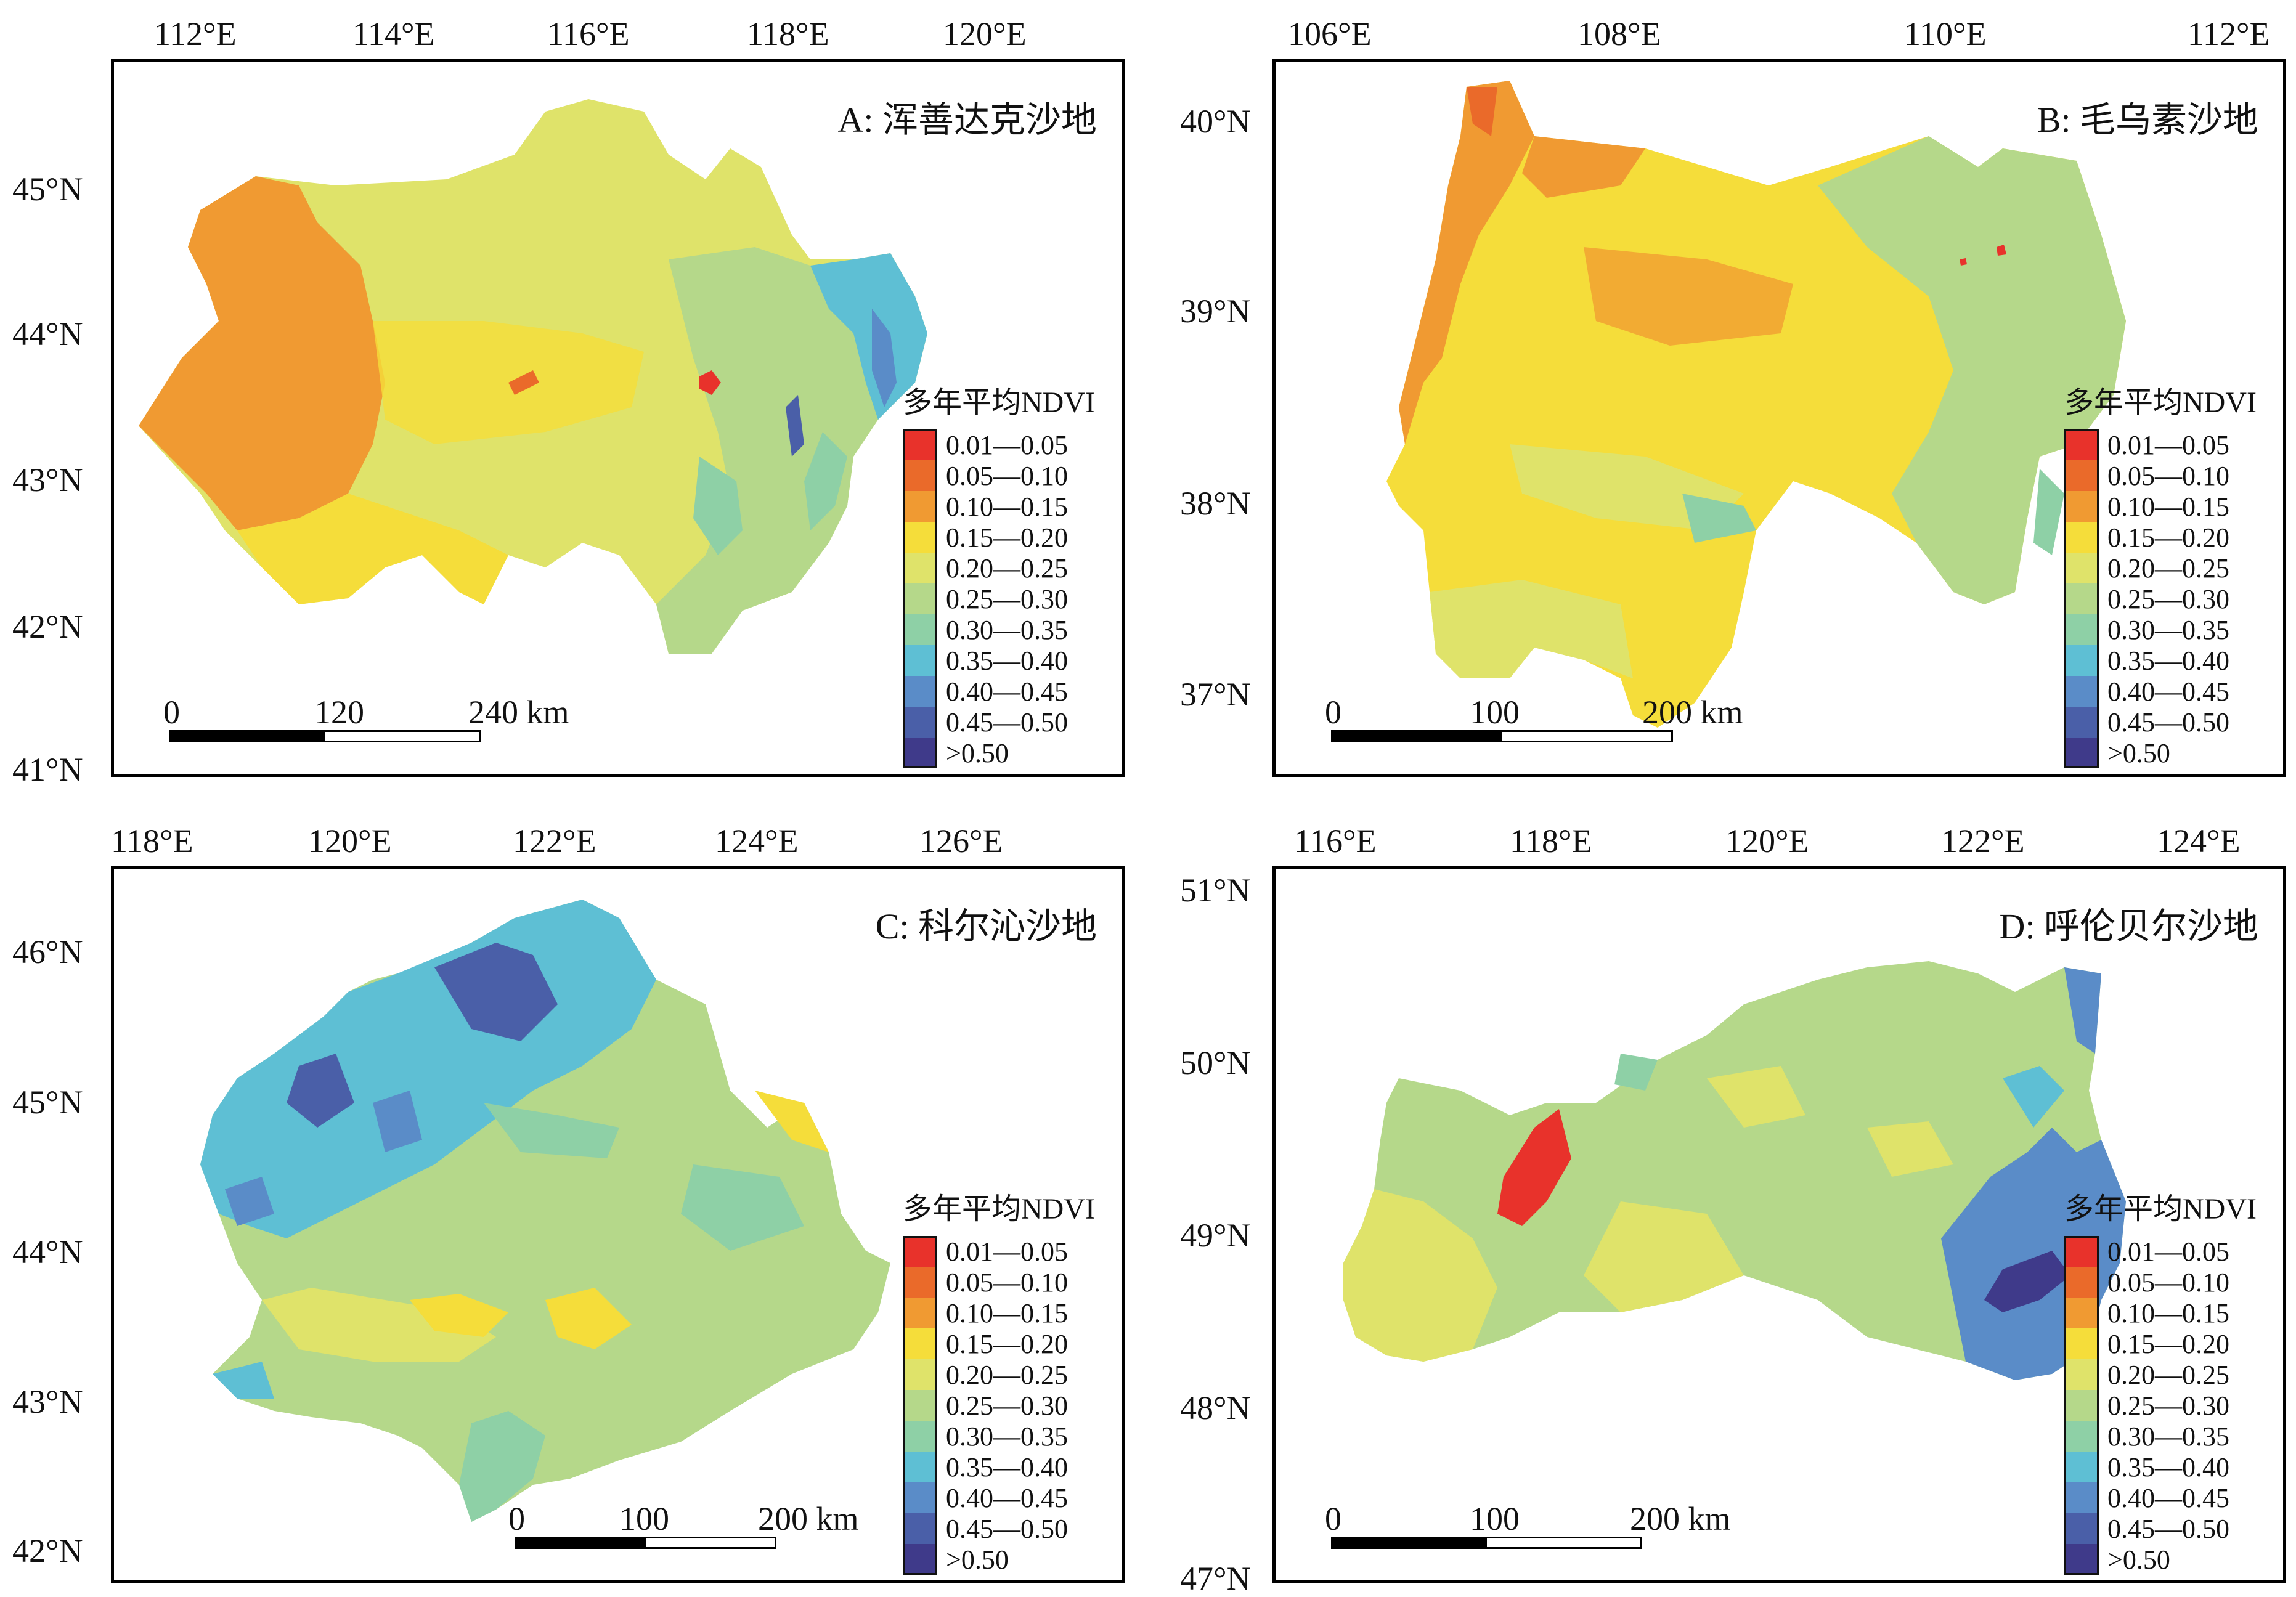  What do you see at coordinates (1680, 1519) in the screenshot?
I see `scale-label: 200 km` at bounding box center [1680, 1519].